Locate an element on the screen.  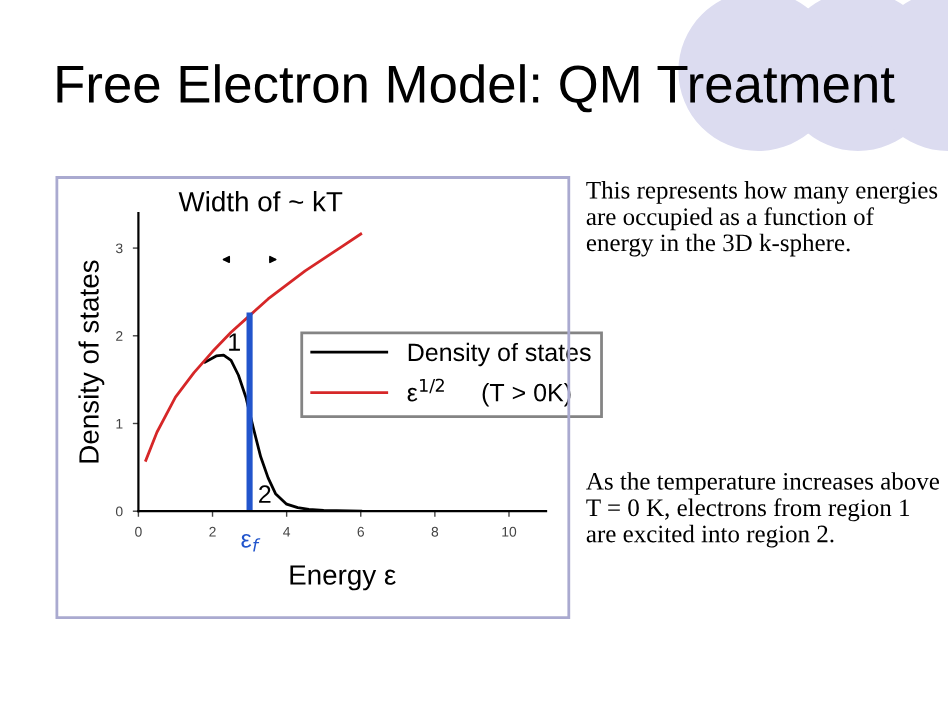
text: This represents how many energies are occupied as a function of energy in the 3D k-sphere. is located at coordinates (762, 219).